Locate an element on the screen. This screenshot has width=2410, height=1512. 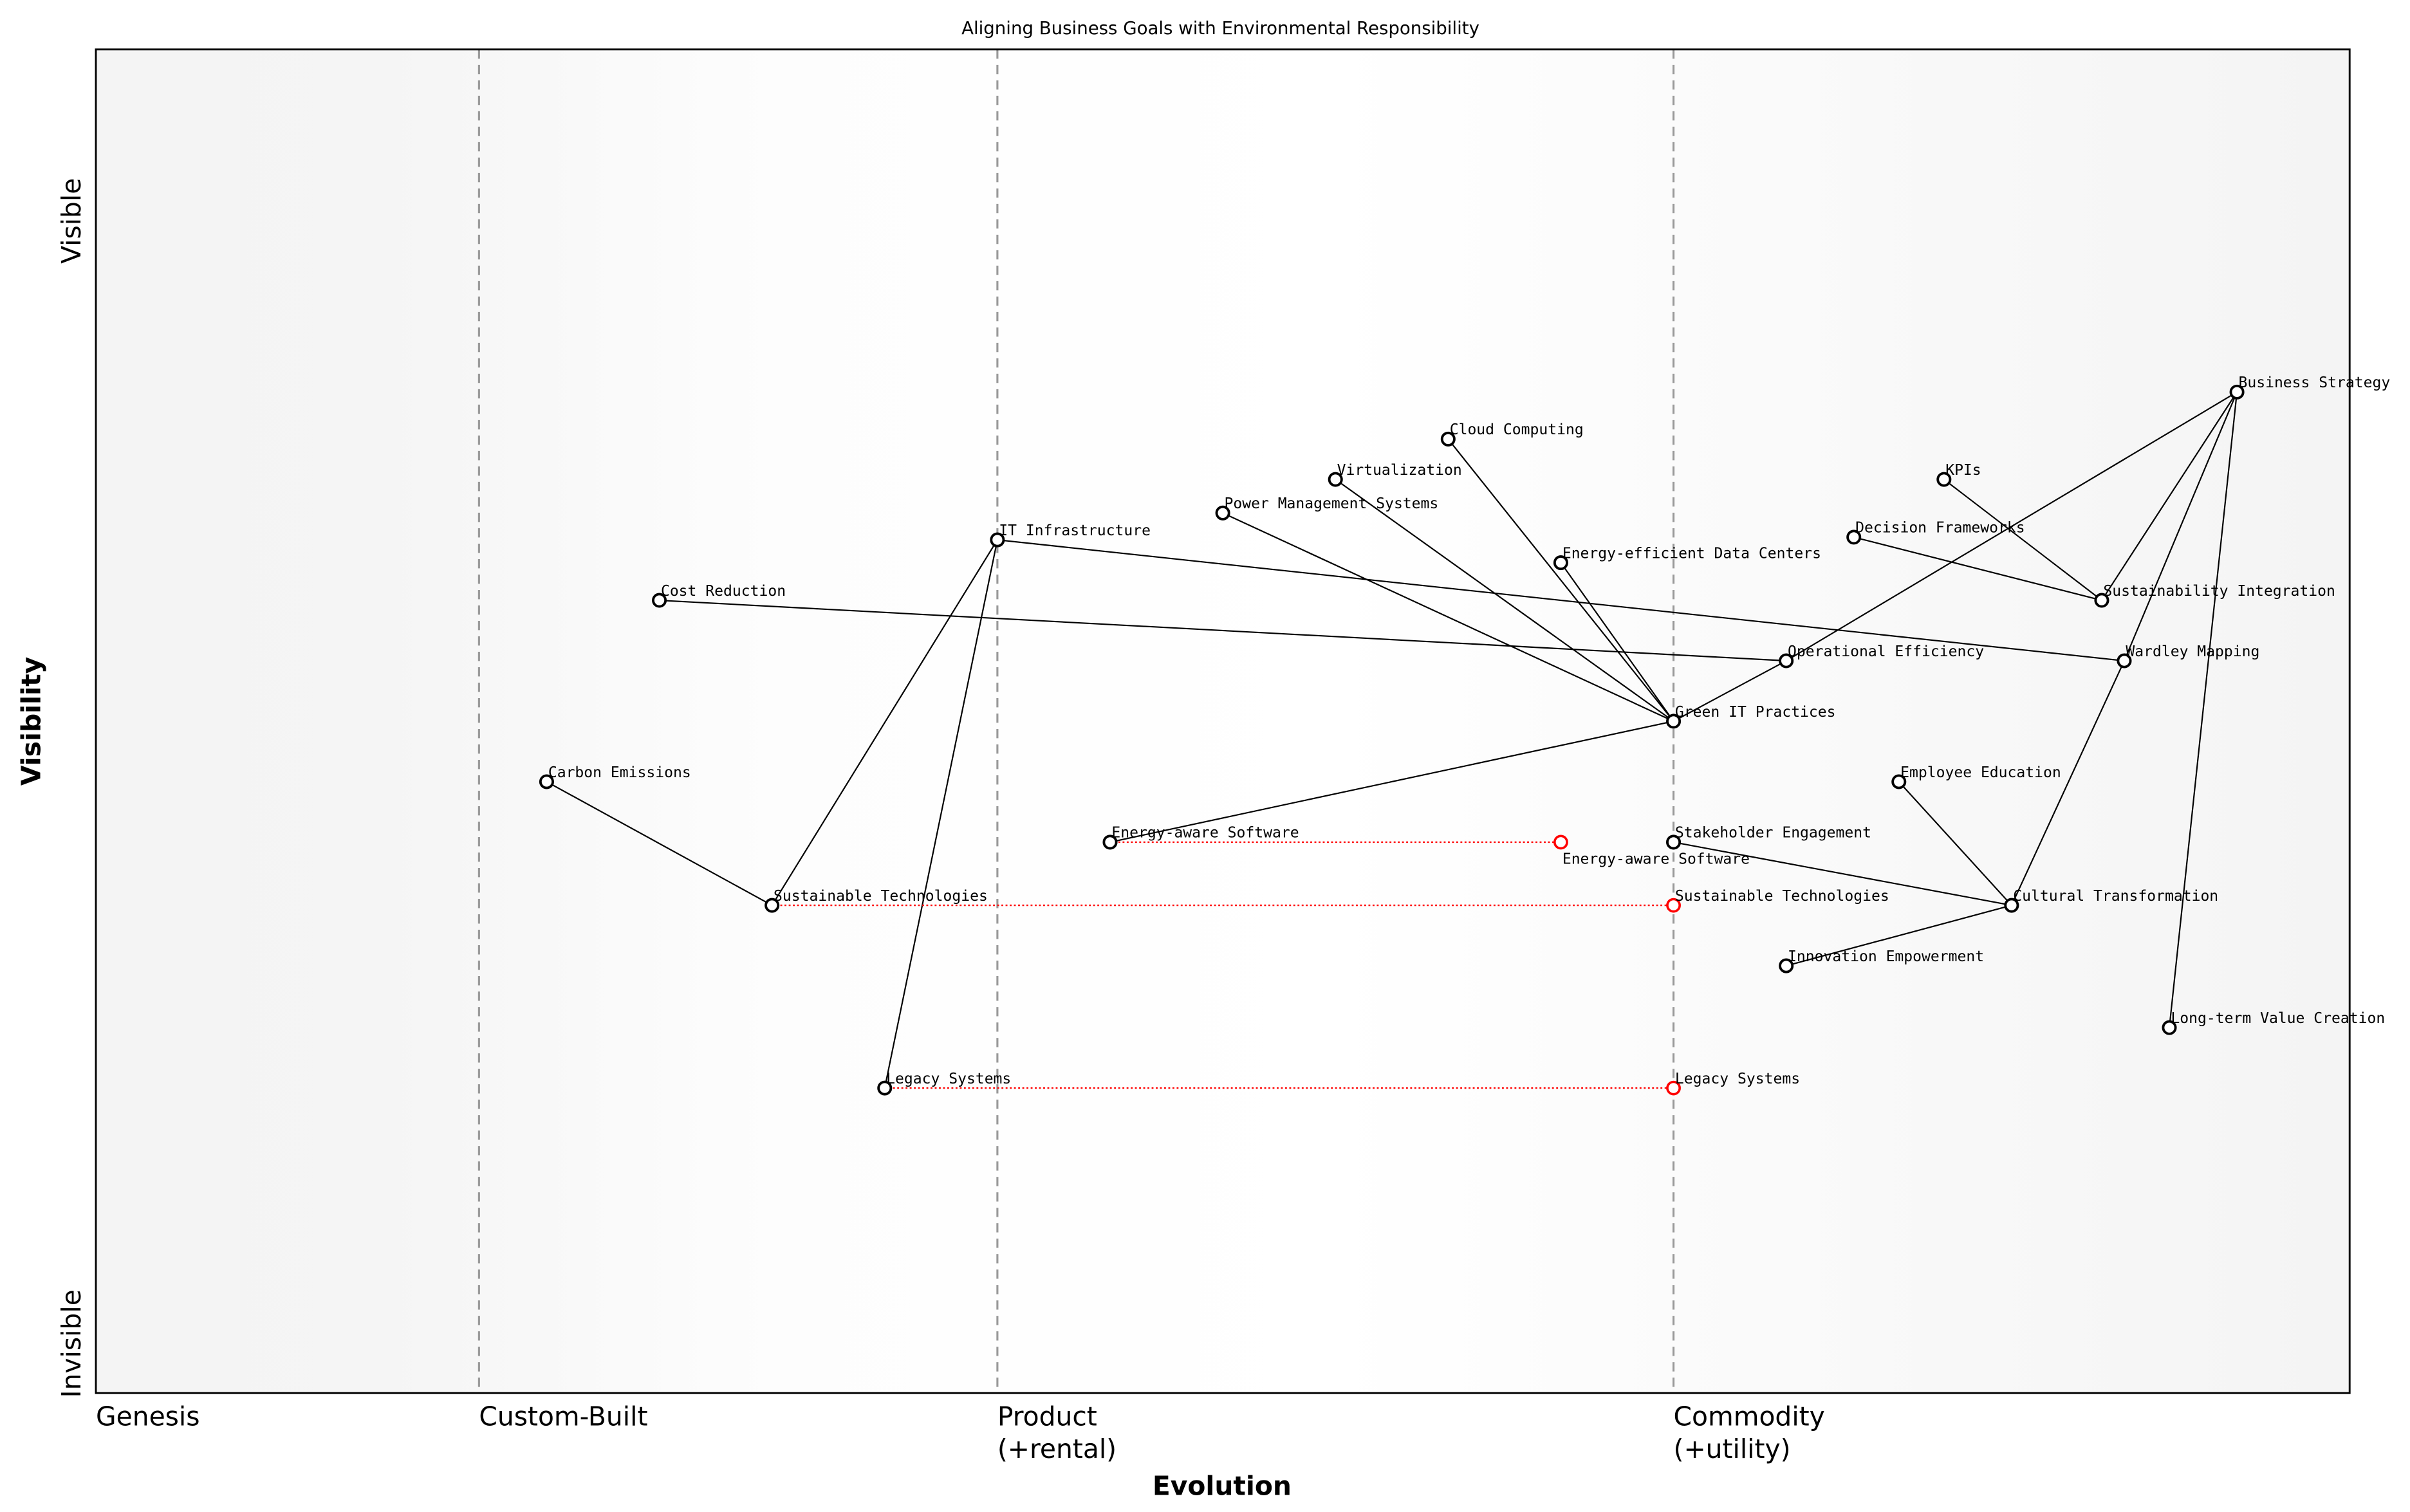
component-label: Employee Education is located at coordinates (1980, 772).